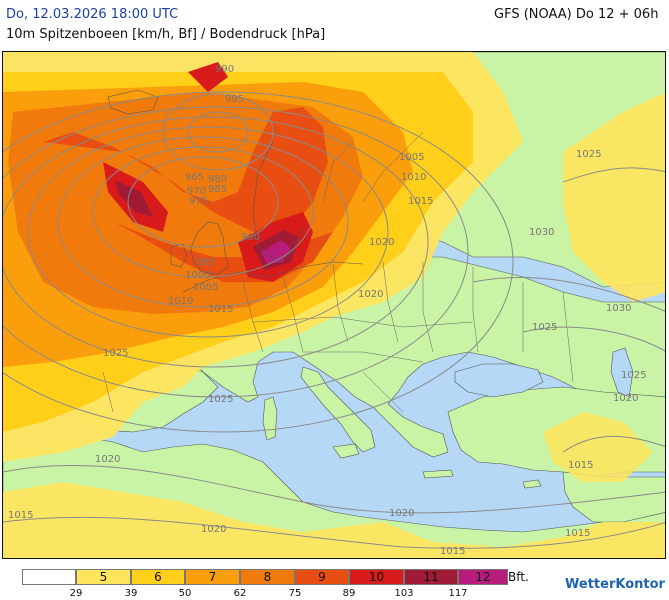  What do you see at coordinates (240, 593) in the screenshot?
I see `legend-kmh-tick: 62` at bounding box center [240, 593].